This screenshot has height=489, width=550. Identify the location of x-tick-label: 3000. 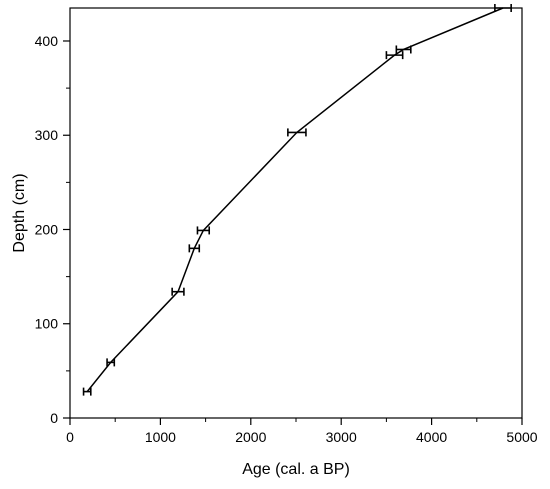
(341, 437).